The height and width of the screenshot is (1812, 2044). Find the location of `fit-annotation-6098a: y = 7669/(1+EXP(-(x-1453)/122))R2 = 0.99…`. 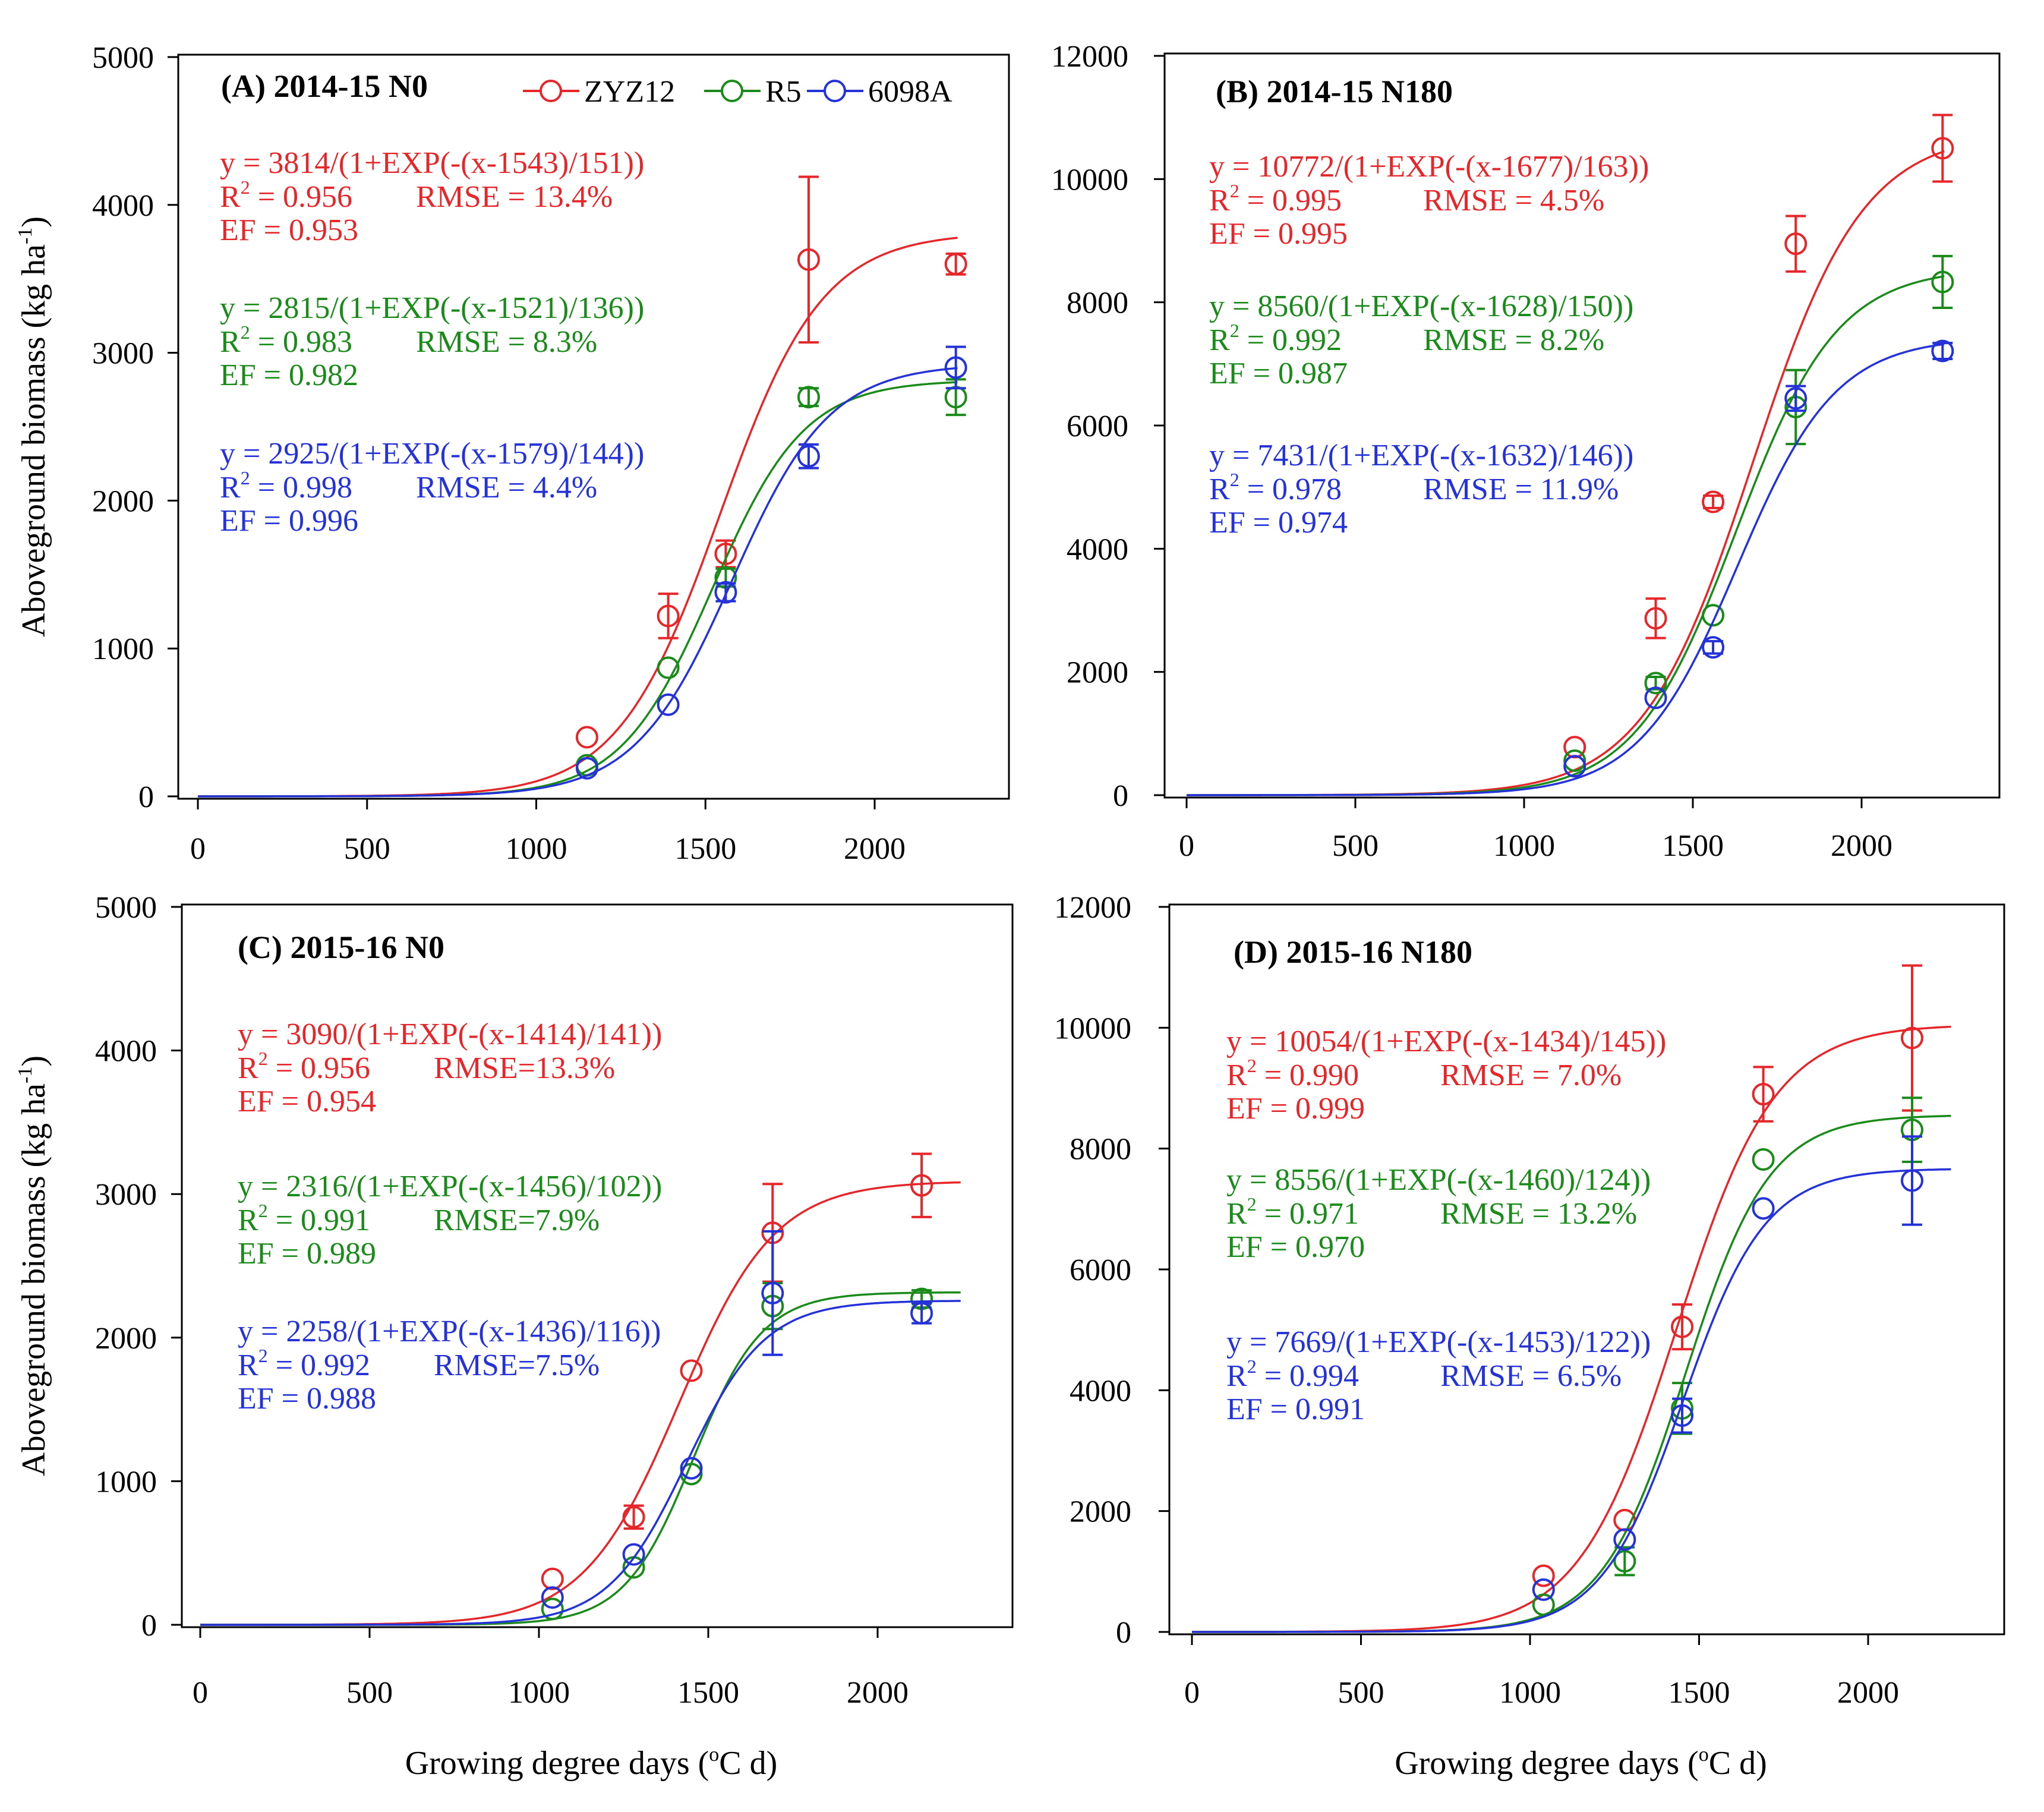

fit-annotation-6098a: y = 7669/(1+EXP(-(x-1453)/122))R2 = 0.99… is located at coordinates (1438, 1376).